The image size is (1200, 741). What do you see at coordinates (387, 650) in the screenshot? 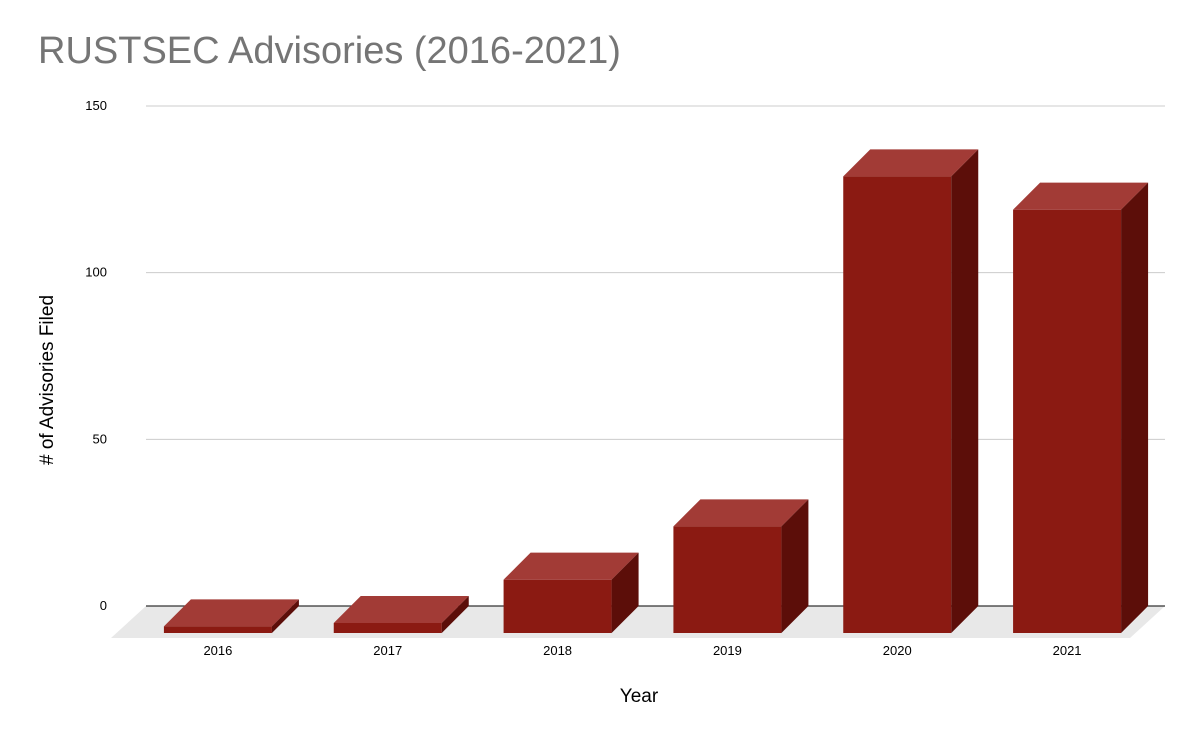
I see `x-tick-label: 2017` at bounding box center [387, 650].